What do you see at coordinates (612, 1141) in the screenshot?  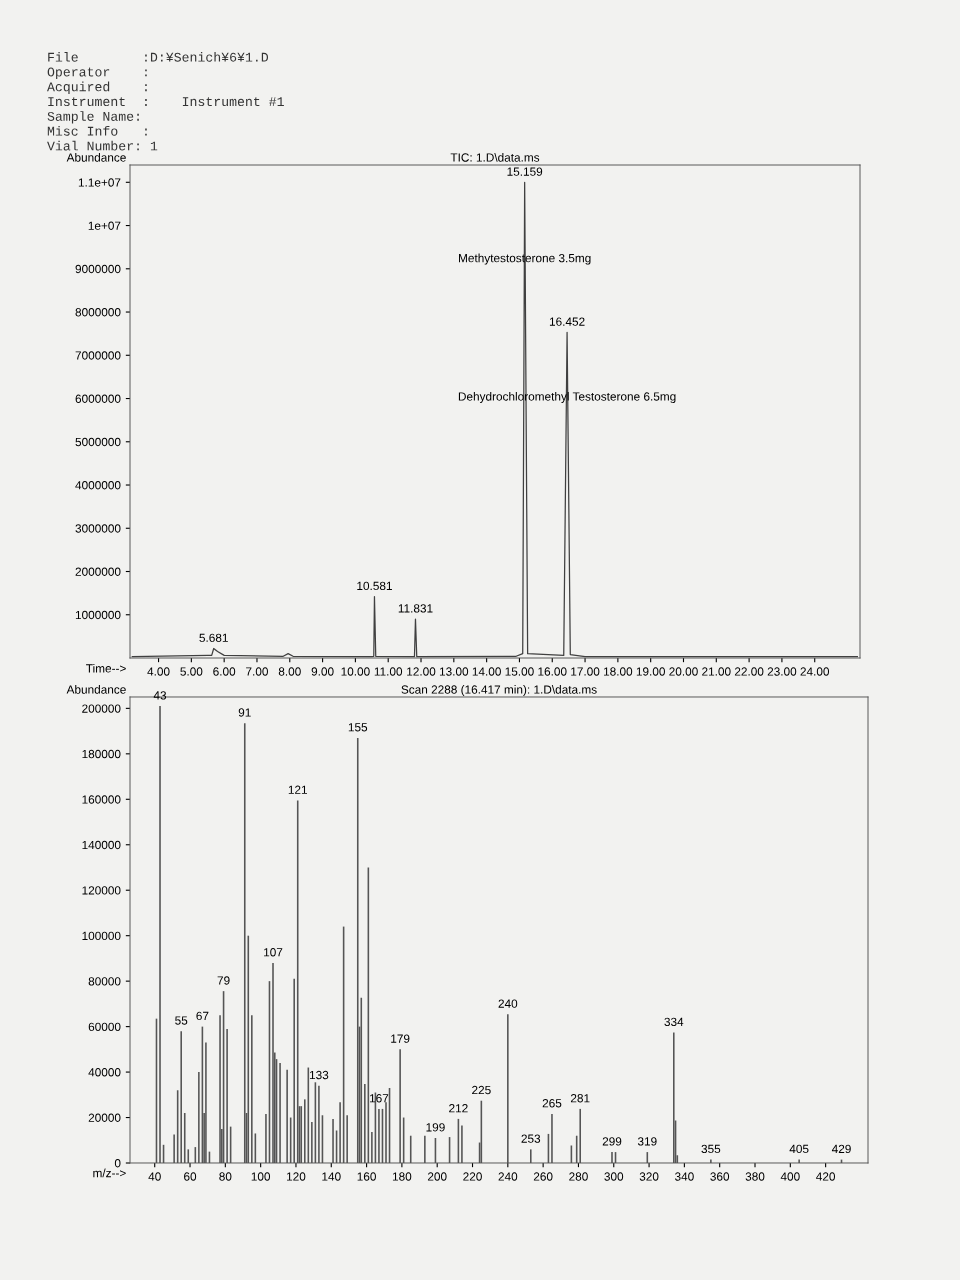 I see `annotation: 299` at bounding box center [612, 1141].